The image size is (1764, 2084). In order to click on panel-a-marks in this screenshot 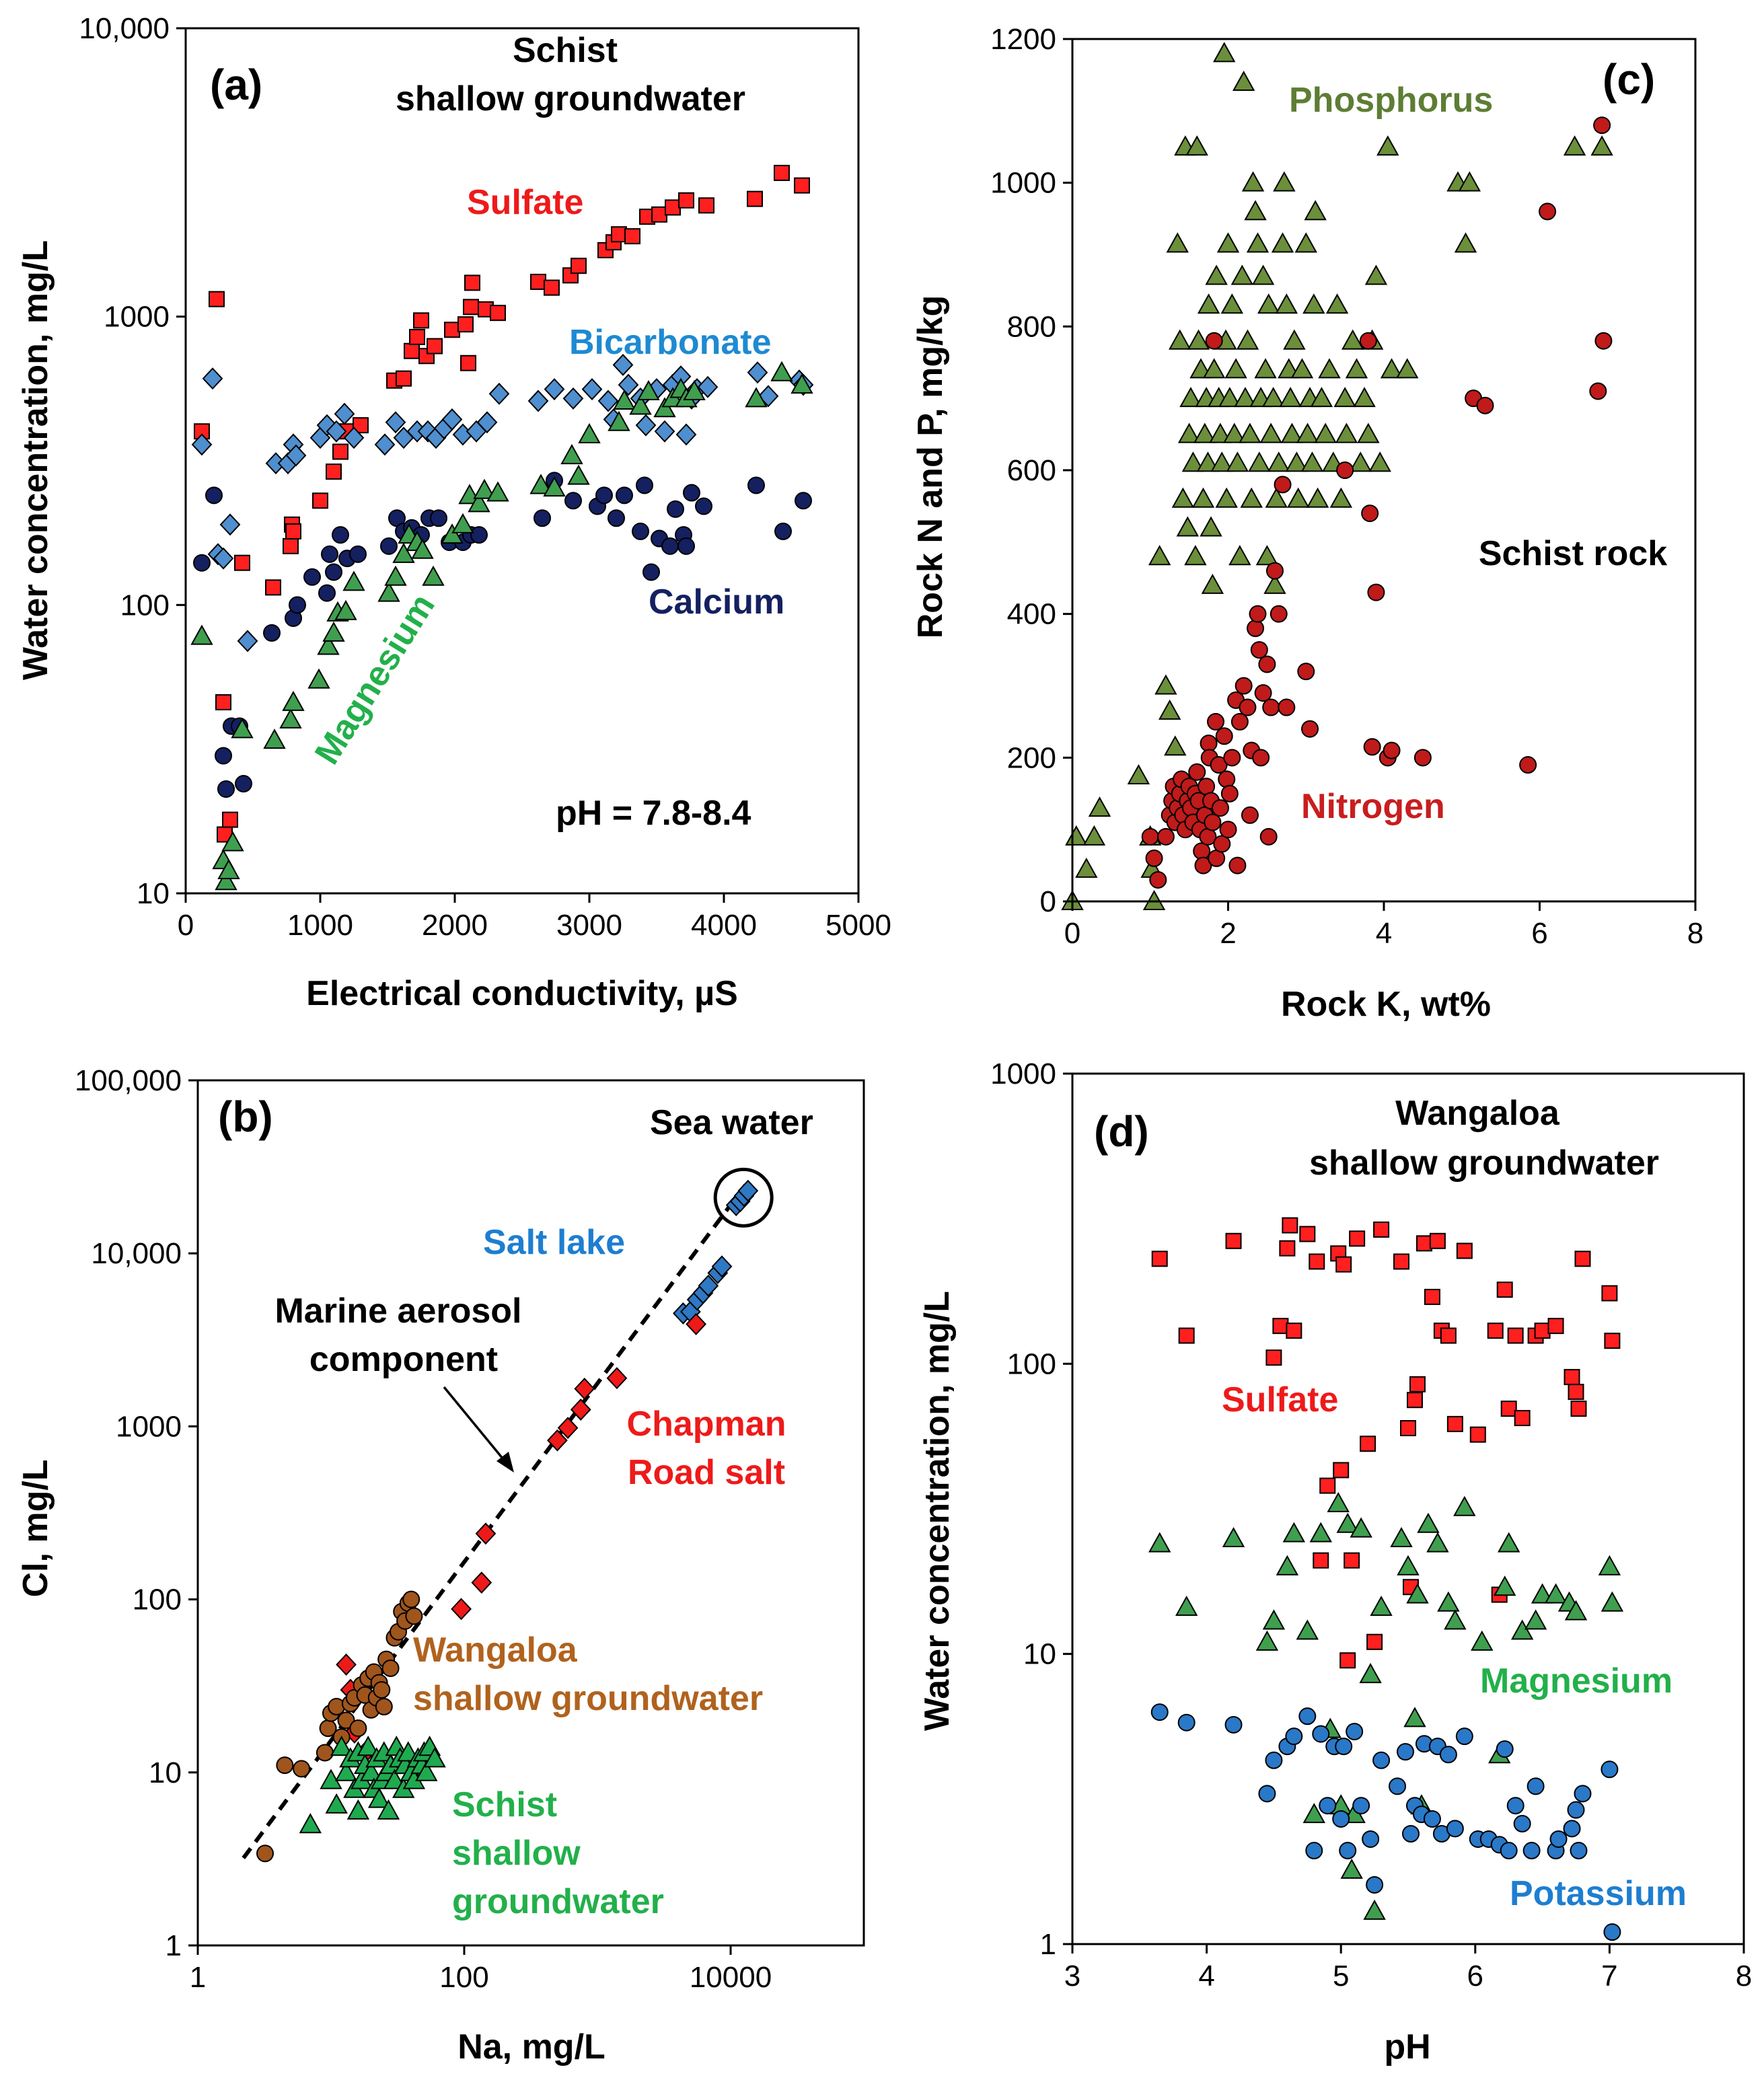, I will do `click(502, 528)`.